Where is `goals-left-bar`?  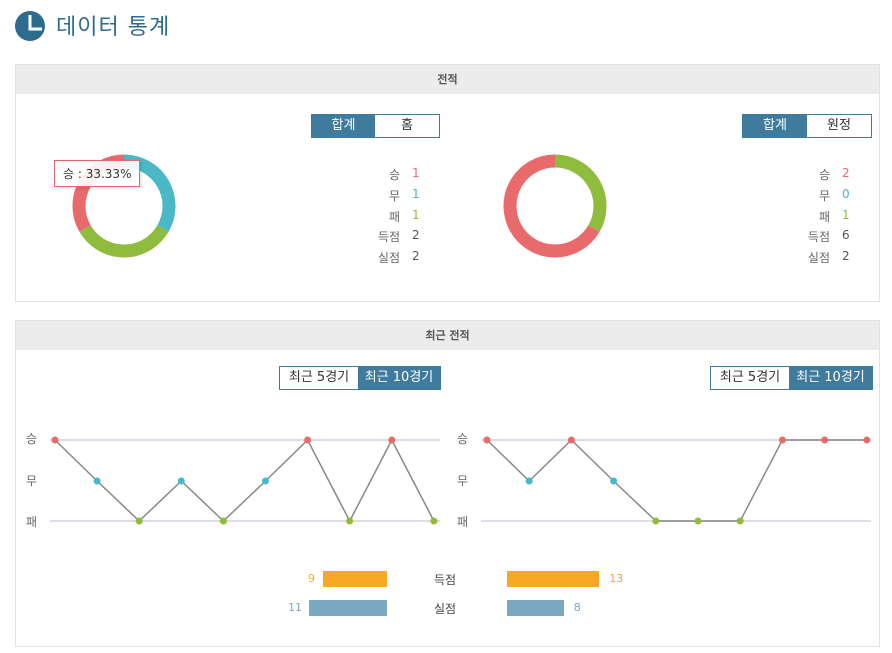
goals-left-bar is located at coordinates (355, 579).